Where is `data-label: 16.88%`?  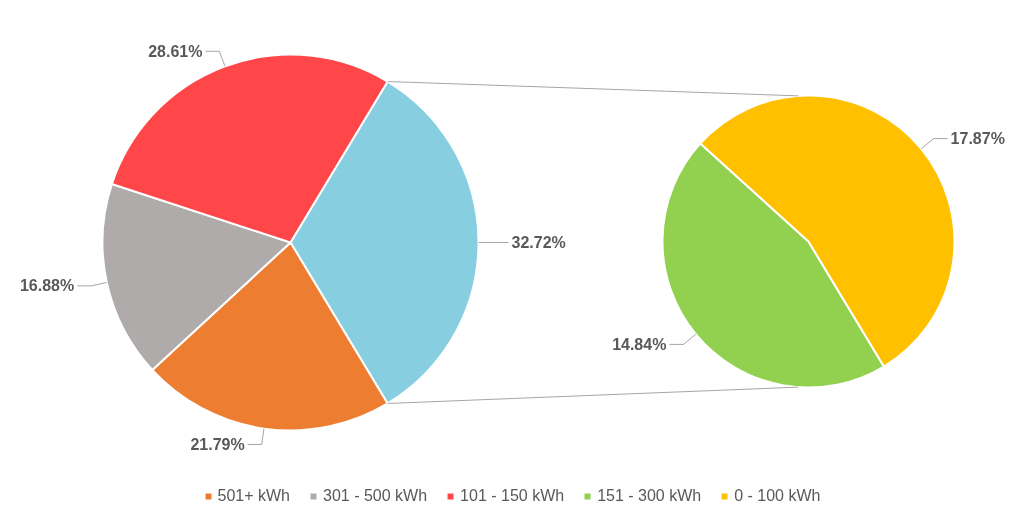 data-label: 16.88% is located at coordinates (47, 286).